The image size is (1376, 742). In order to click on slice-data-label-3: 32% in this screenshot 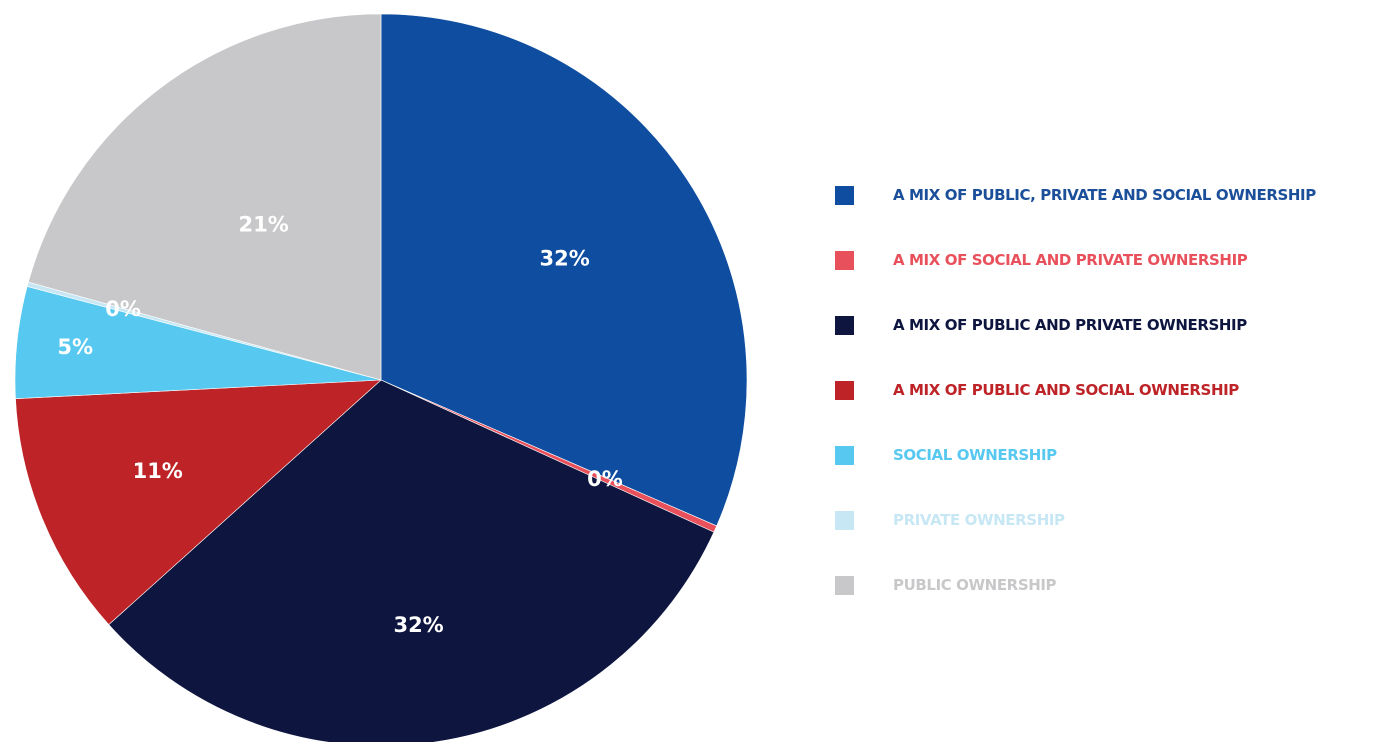, I will do `click(418, 625)`.